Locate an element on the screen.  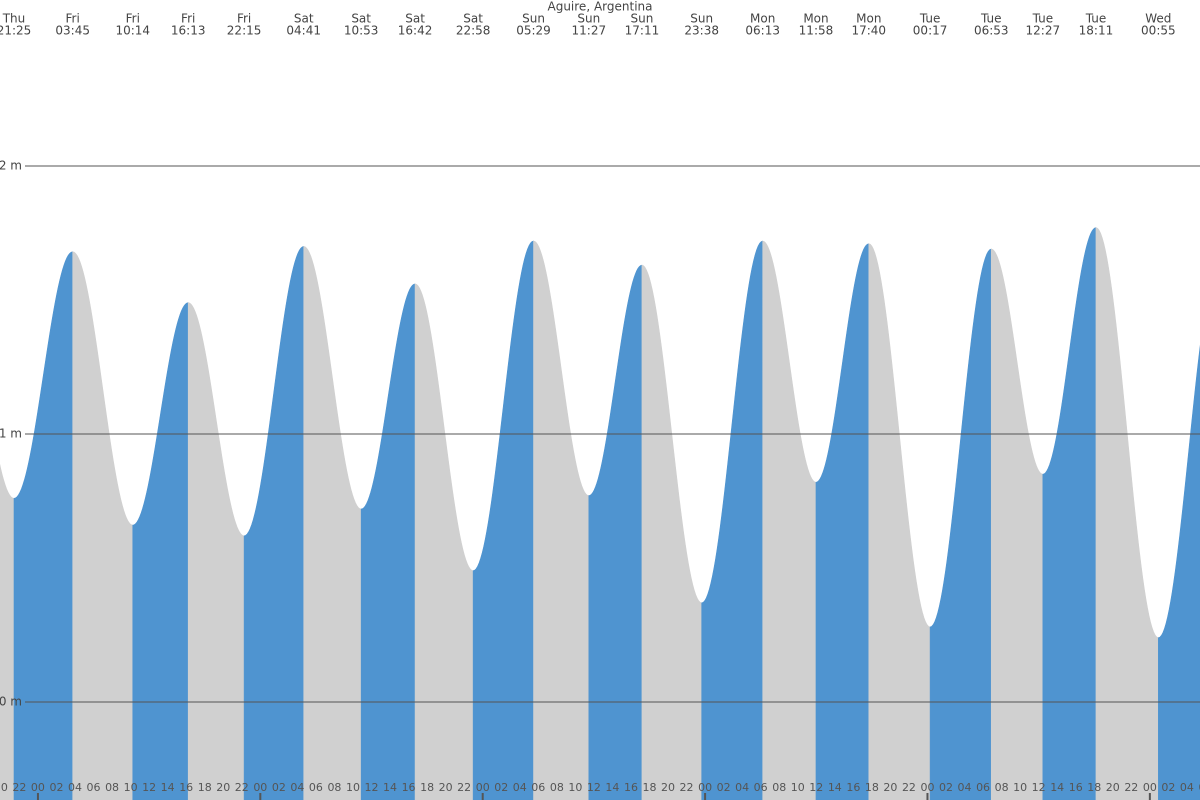
extreme-time: 11:58 is located at coordinates (816, 31).